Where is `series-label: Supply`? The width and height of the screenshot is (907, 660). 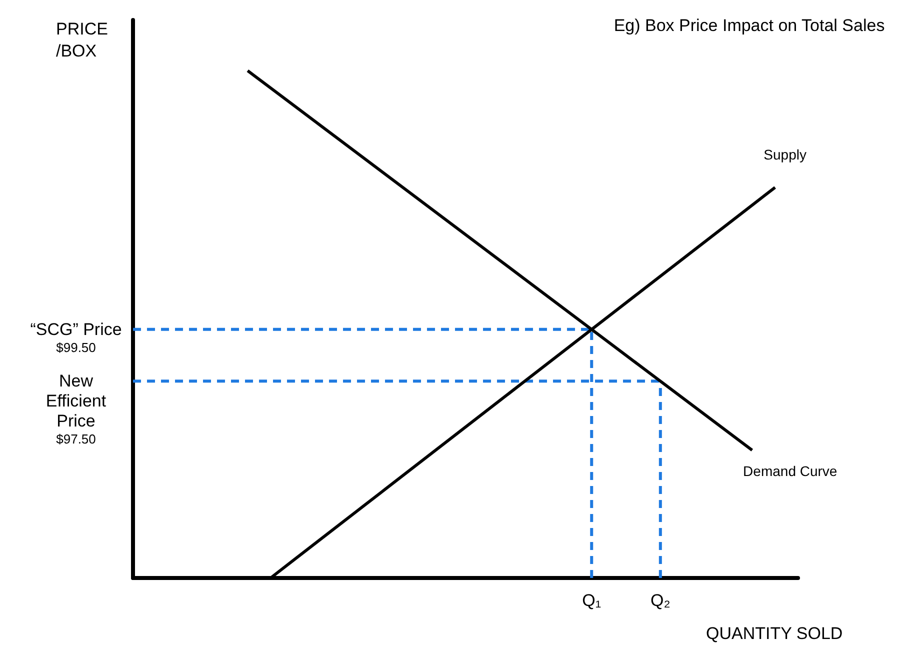
series-label: Supply is located at coordinates (785, 154).